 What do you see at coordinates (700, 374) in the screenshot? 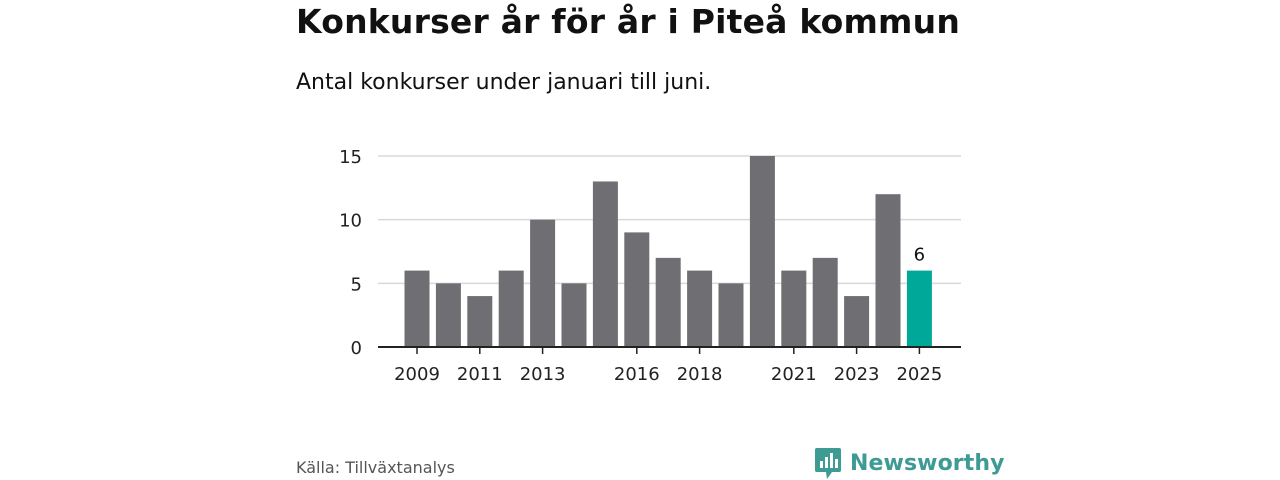
I see `x-tick-label: 2018` at bounding box center [700, 374].